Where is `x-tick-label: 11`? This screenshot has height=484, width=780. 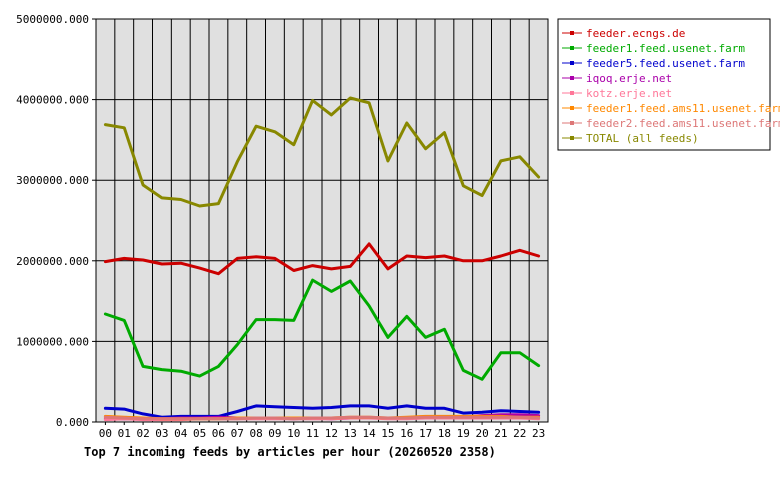
x-tick-label: 11 is located at coordinates (312, 433).